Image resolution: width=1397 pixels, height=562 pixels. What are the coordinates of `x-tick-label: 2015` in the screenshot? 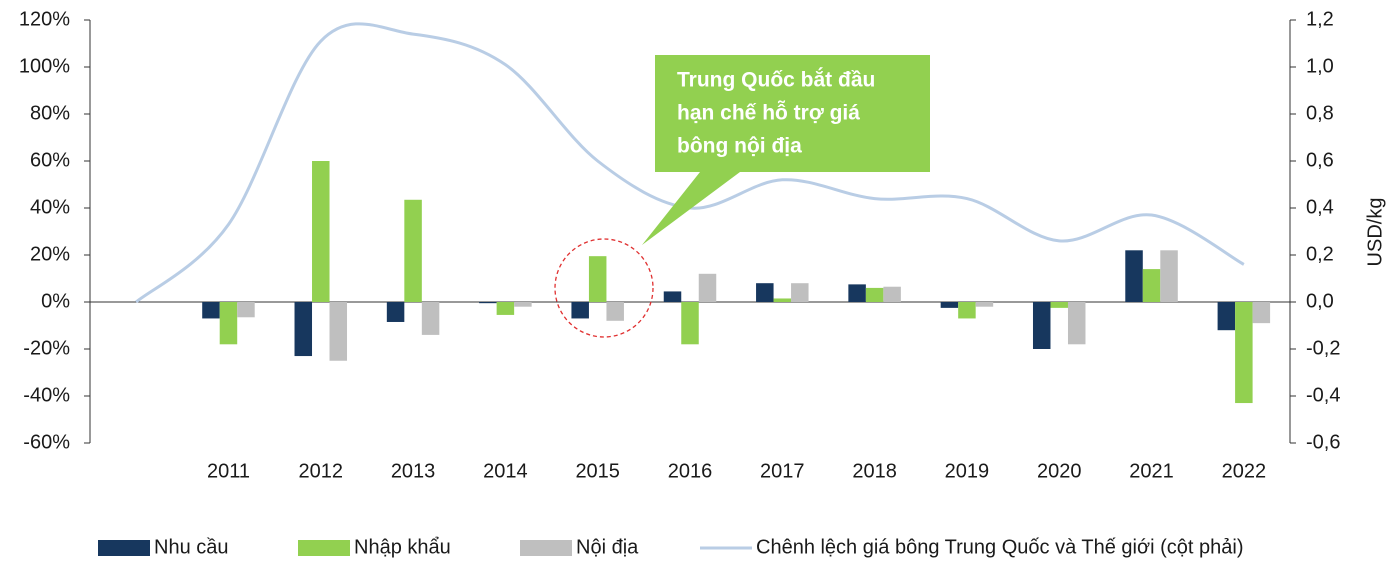 It's located at (597, 471).